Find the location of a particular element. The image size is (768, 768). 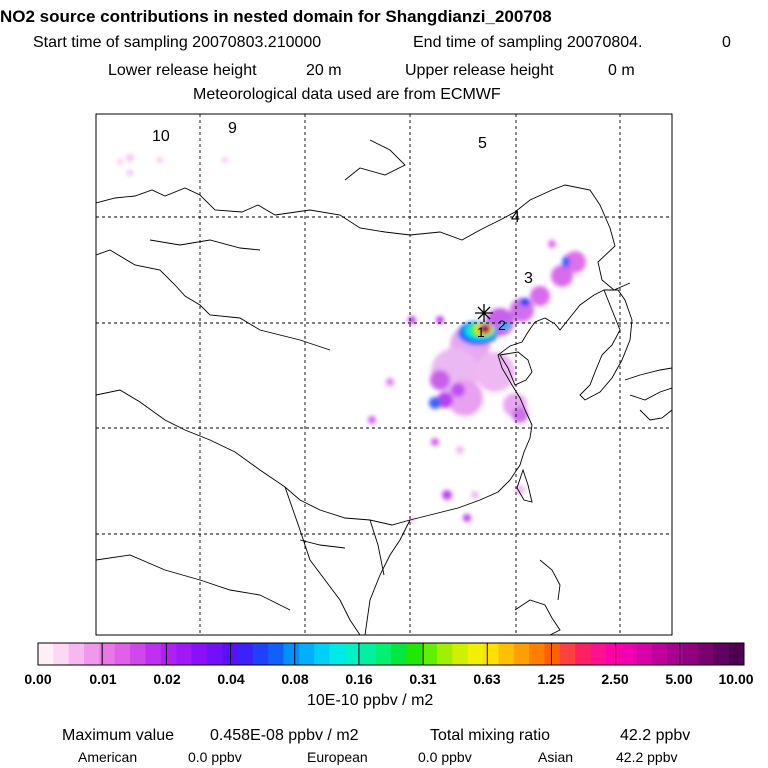

color-bar is located at coordinates (391, 654).